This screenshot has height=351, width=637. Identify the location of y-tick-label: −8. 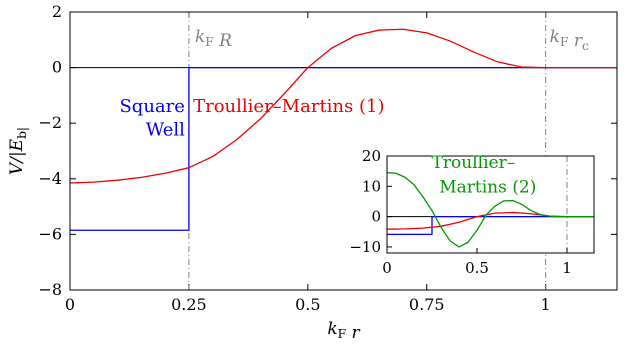
(50, 289).